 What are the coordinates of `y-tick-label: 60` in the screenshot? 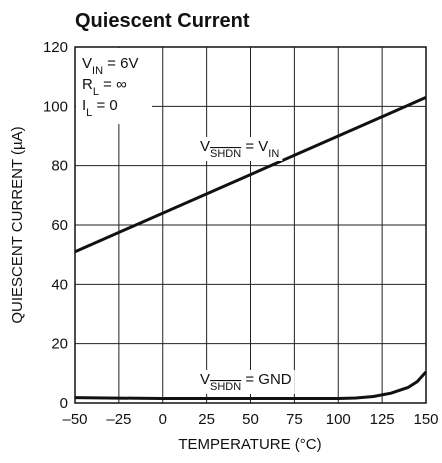 It's located at (59, 225).